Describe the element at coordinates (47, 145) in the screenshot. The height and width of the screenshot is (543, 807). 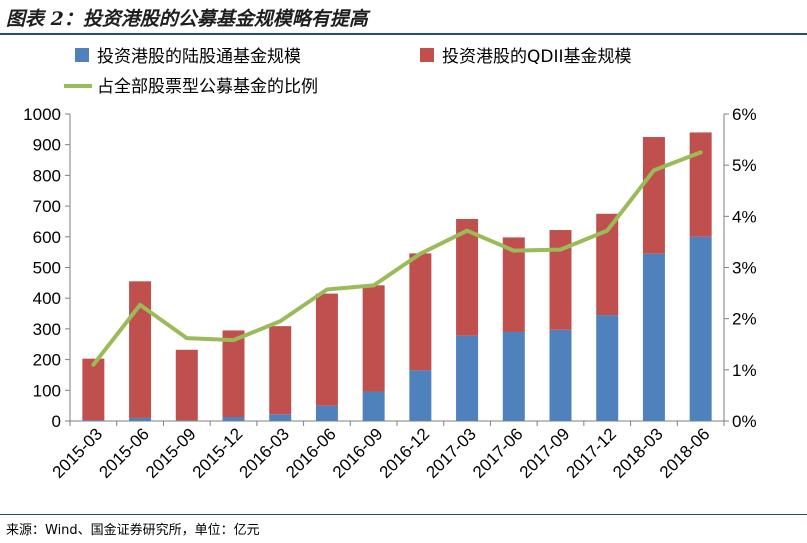
I see `left-tick-label: 900` at that location.